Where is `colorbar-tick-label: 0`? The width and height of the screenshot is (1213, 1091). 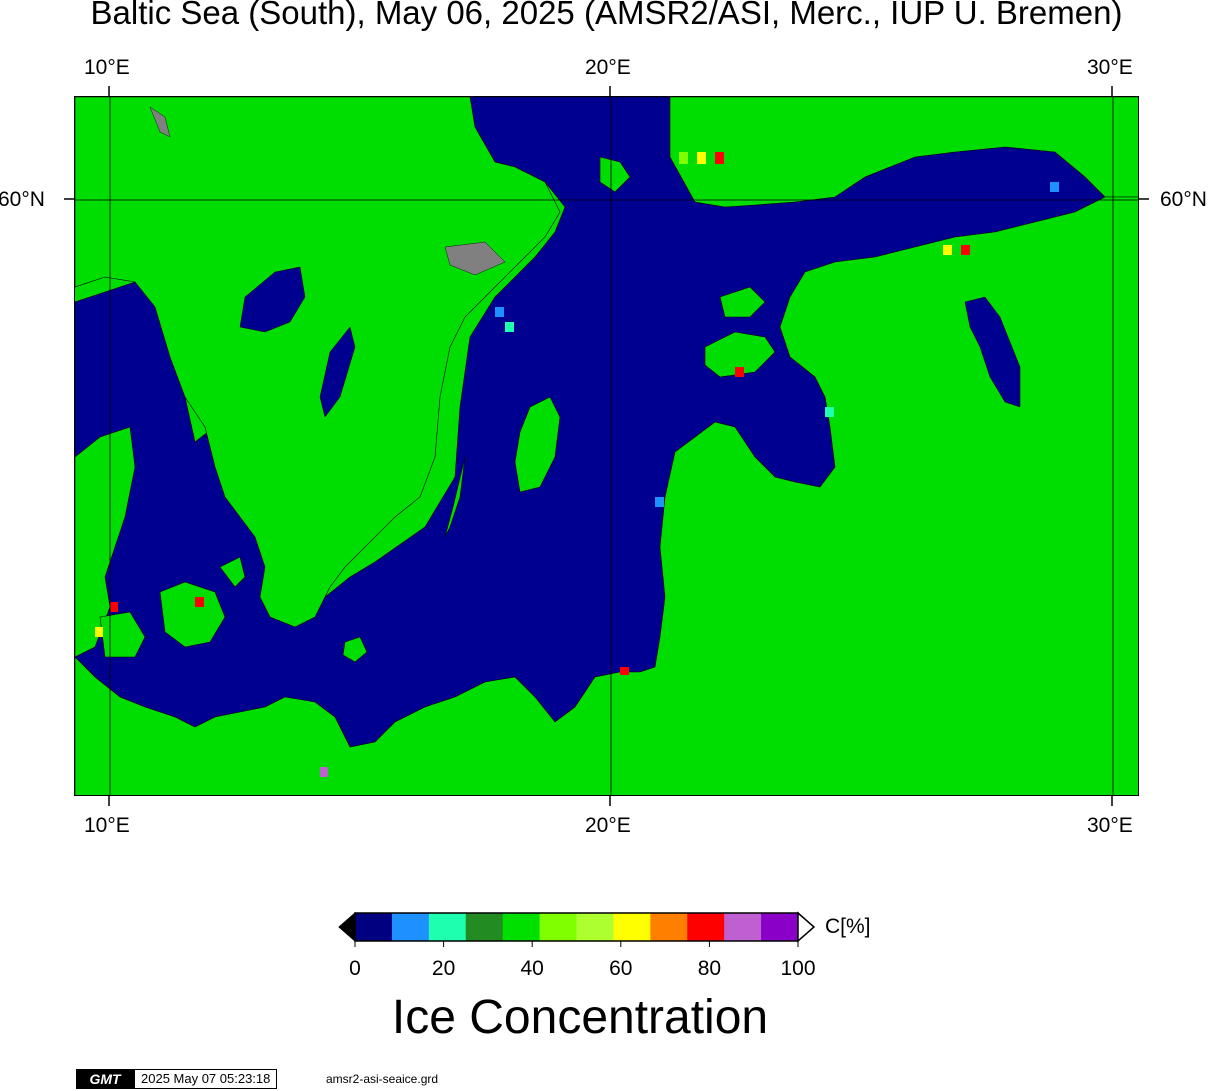 colorbar-tick-label: 0 is located at coordinates (355, 968).